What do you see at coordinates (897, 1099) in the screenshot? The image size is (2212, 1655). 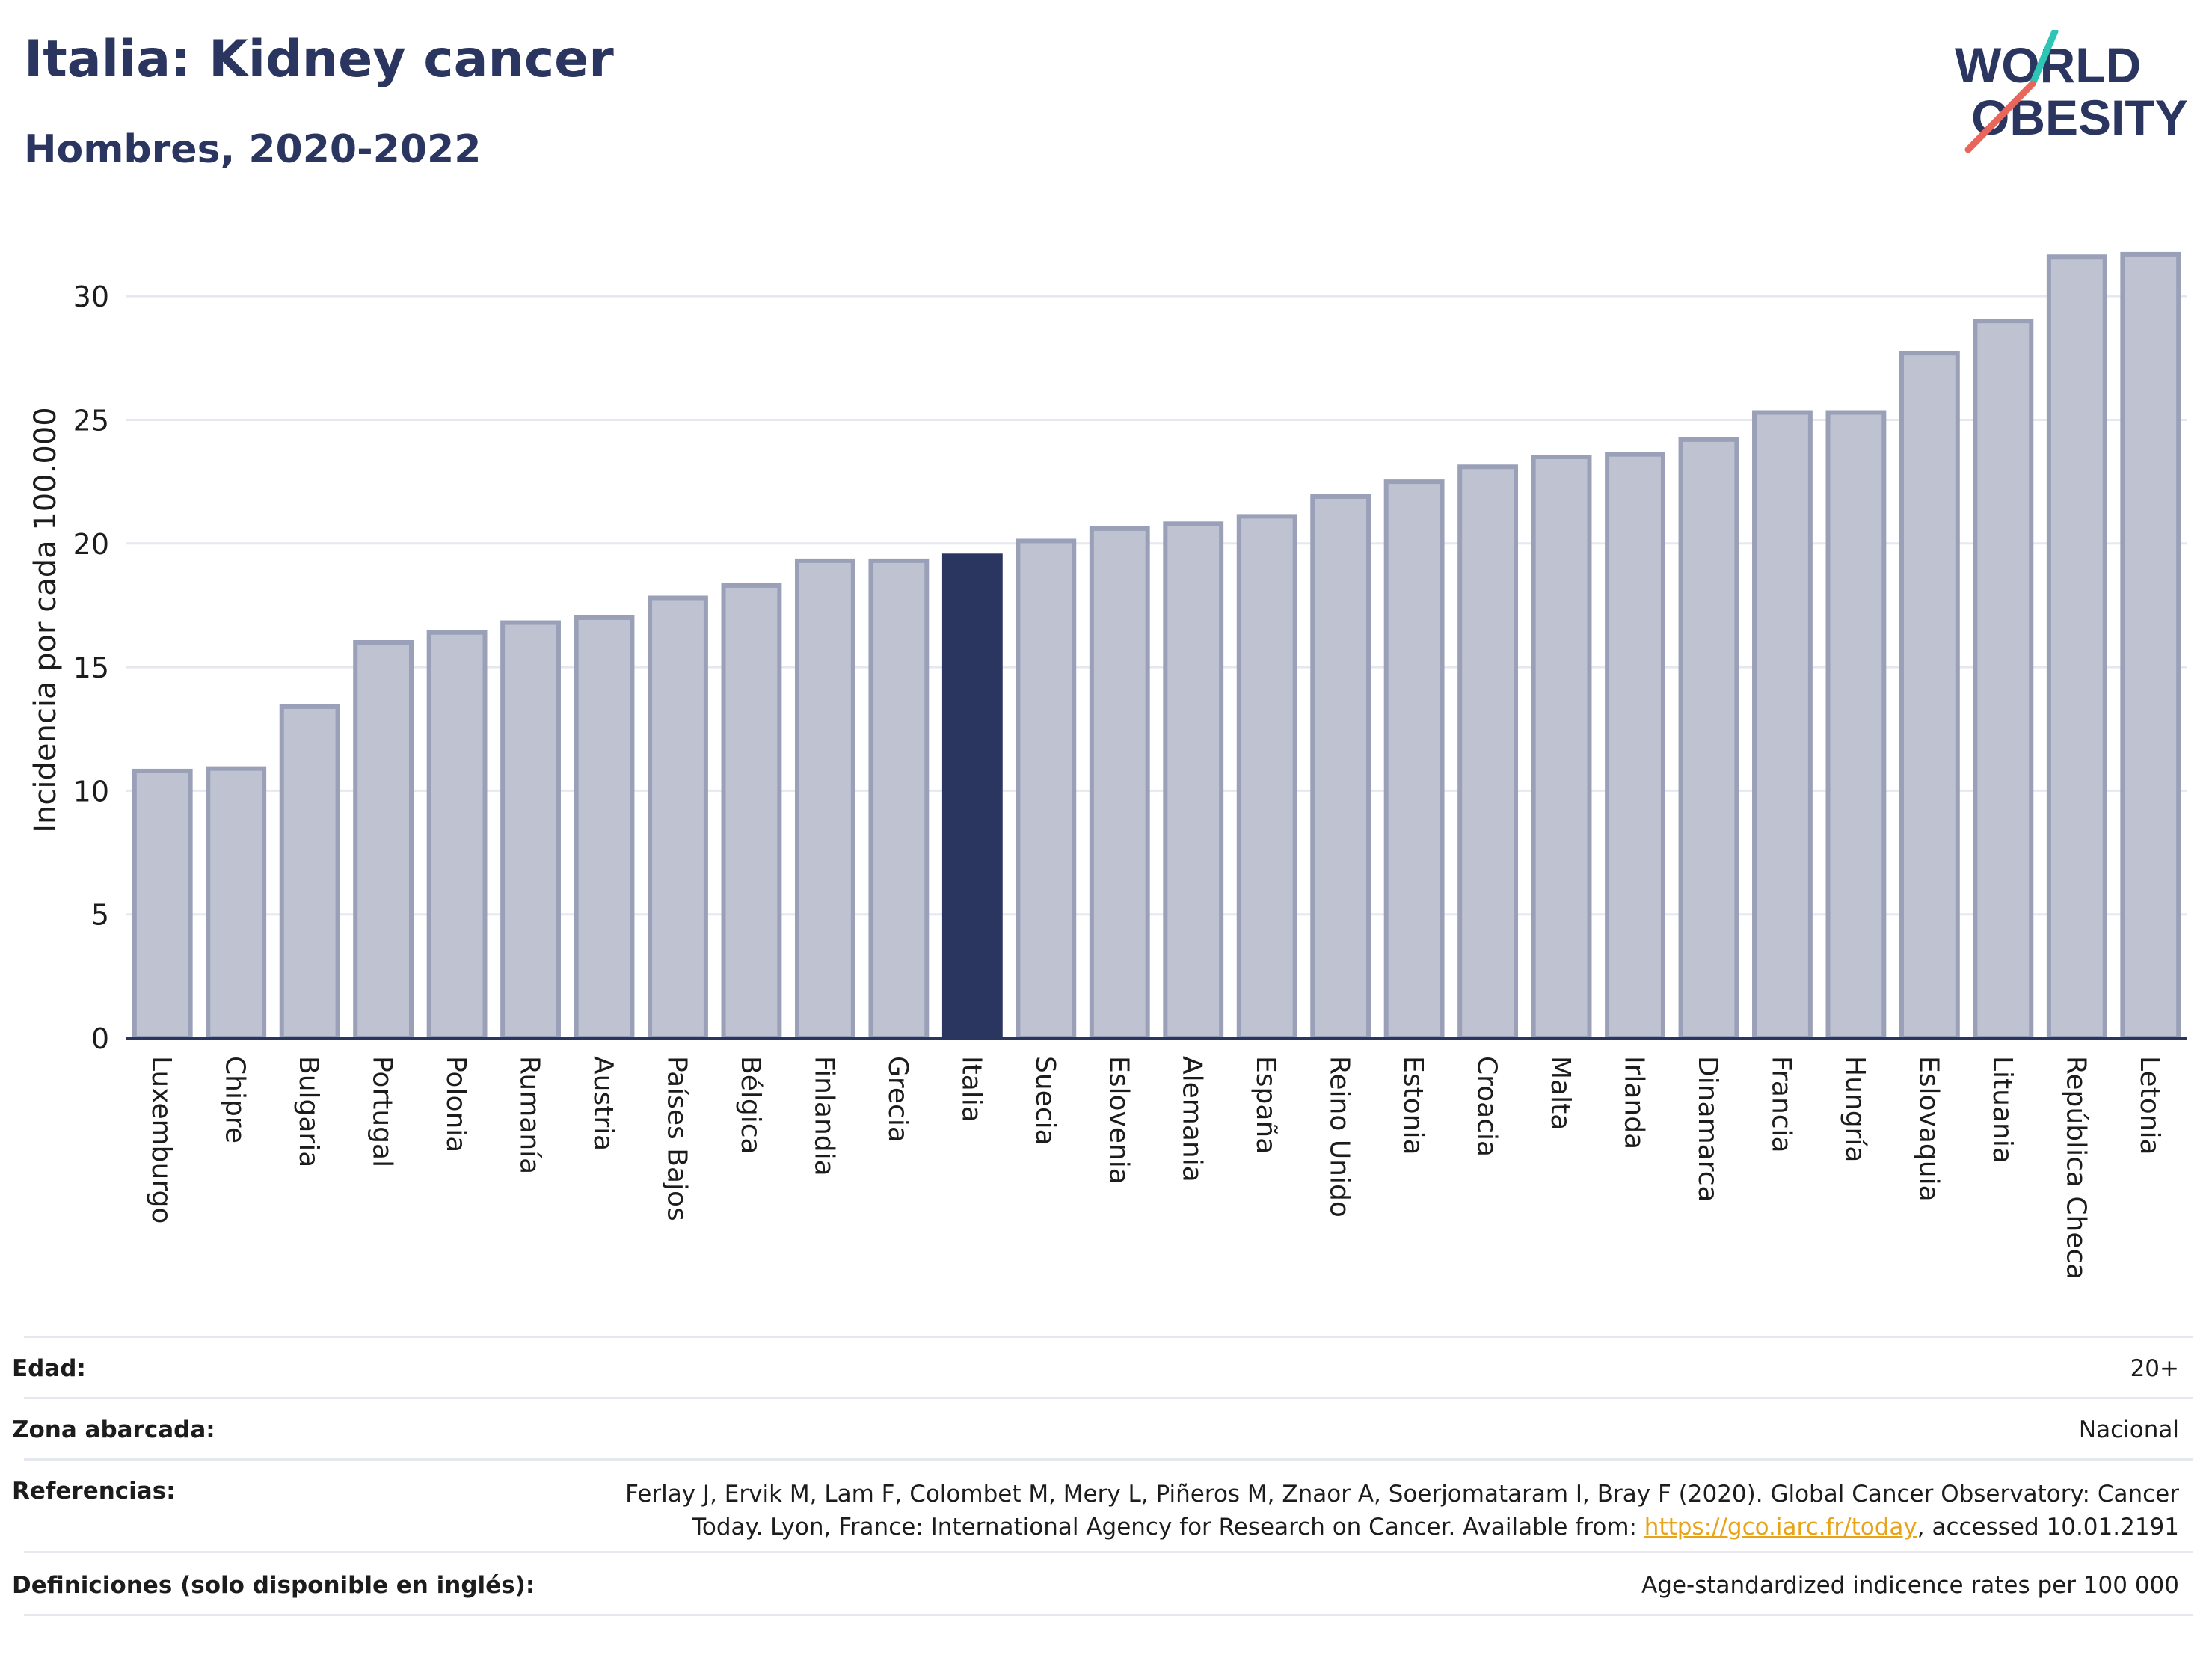 I see `x-tick-label: Grecia` at bounding box center [897, 1099].